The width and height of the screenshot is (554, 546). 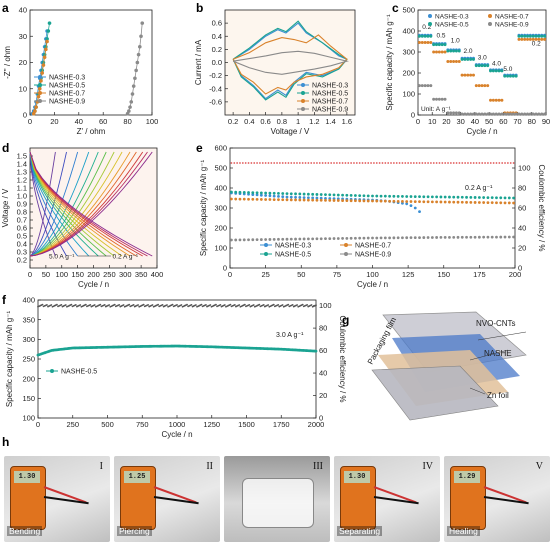 I want to click on photo-panel-i: 1.30 I Bending, so click(x=57, y=499).